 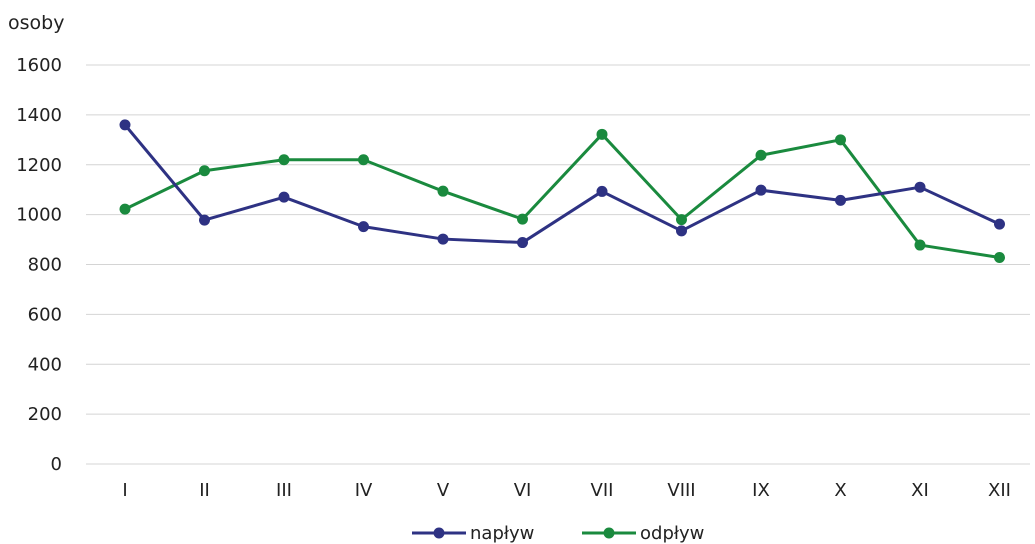 I want to click on y-tick-label: 400, so click(x=45, y=364).